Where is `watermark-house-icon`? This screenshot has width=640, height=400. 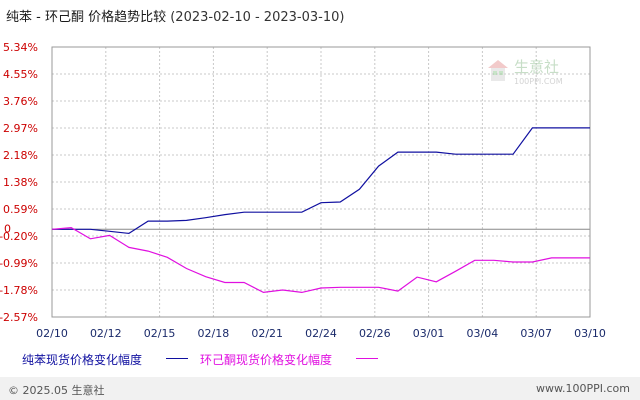 watermark-house-icon is located at coordinates (498, 70).